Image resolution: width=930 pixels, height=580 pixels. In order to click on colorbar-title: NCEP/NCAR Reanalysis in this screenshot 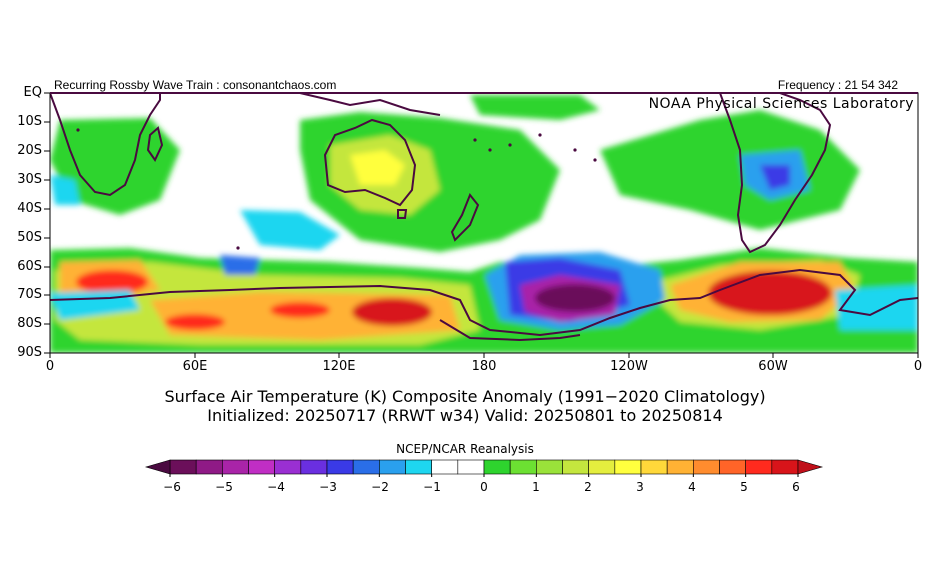, I will do `click(465, 449)`.